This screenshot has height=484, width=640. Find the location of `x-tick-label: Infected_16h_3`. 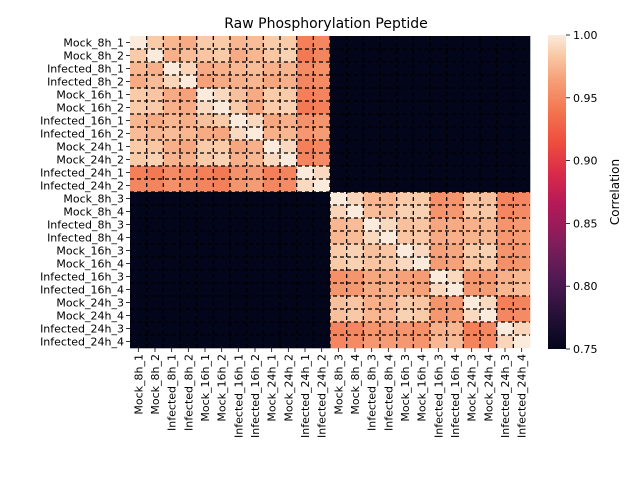

x-tick-label: Infected_16h_3 is located at coordinates (438, 396).